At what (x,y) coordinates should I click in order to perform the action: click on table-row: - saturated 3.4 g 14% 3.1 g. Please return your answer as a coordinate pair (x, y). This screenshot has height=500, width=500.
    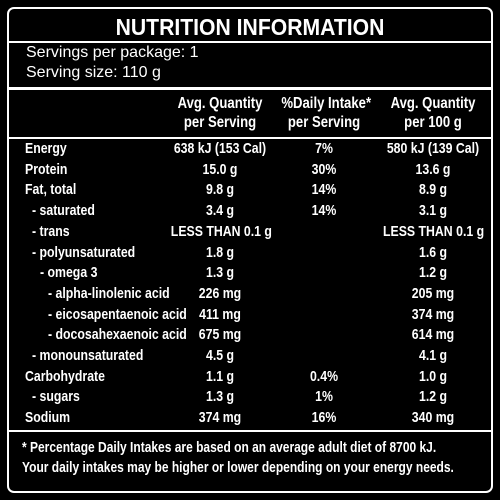
    Looking at the image, I should click on (250, 212).